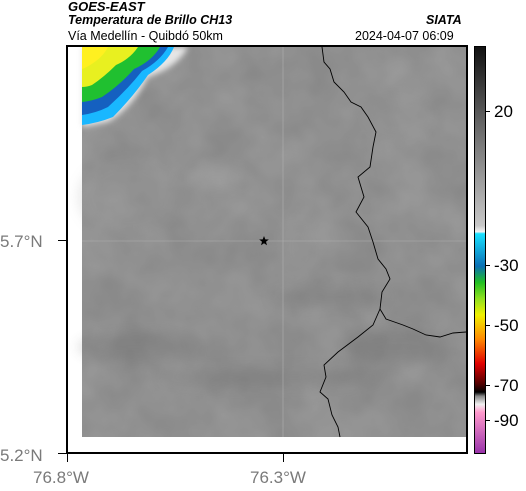 The height and width of the screenshot is (491, 526). Describe the element at coordinates (283, 458) in the screenshot. I see `lon-tick-76.3` at that location.